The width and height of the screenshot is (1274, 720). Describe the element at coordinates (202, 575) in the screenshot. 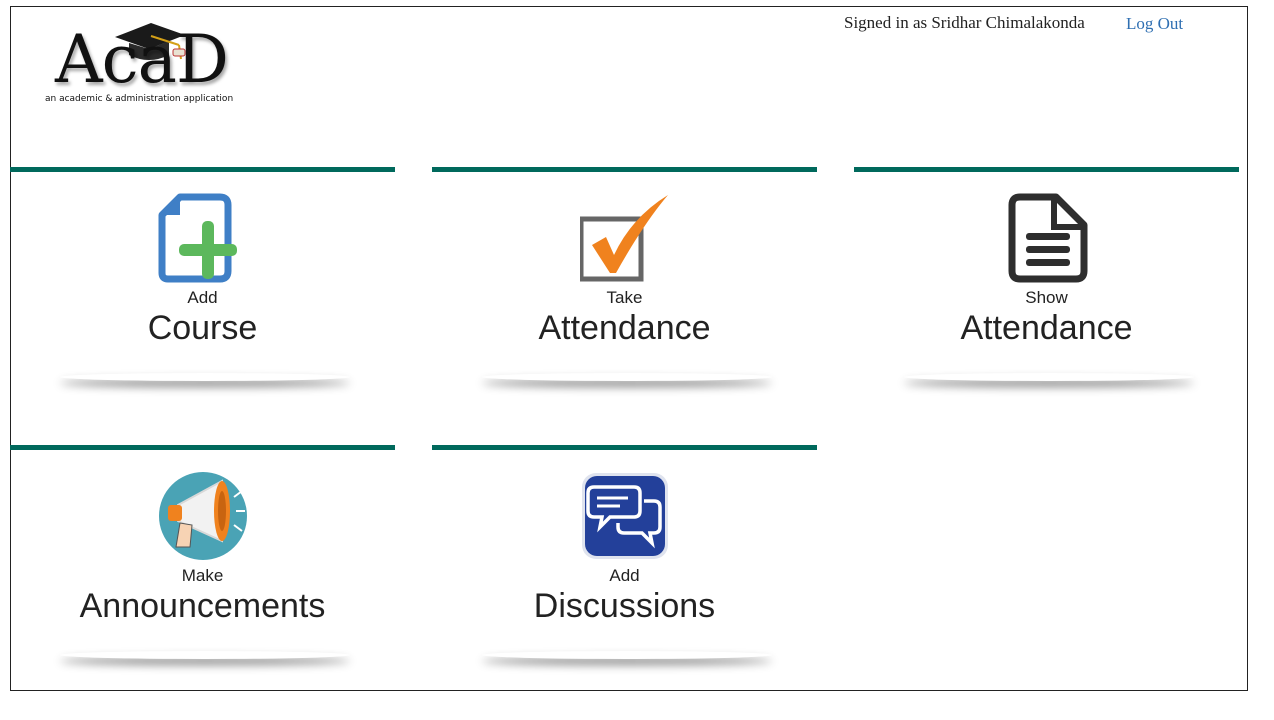

I see `tile-action-label: Make` at that location.